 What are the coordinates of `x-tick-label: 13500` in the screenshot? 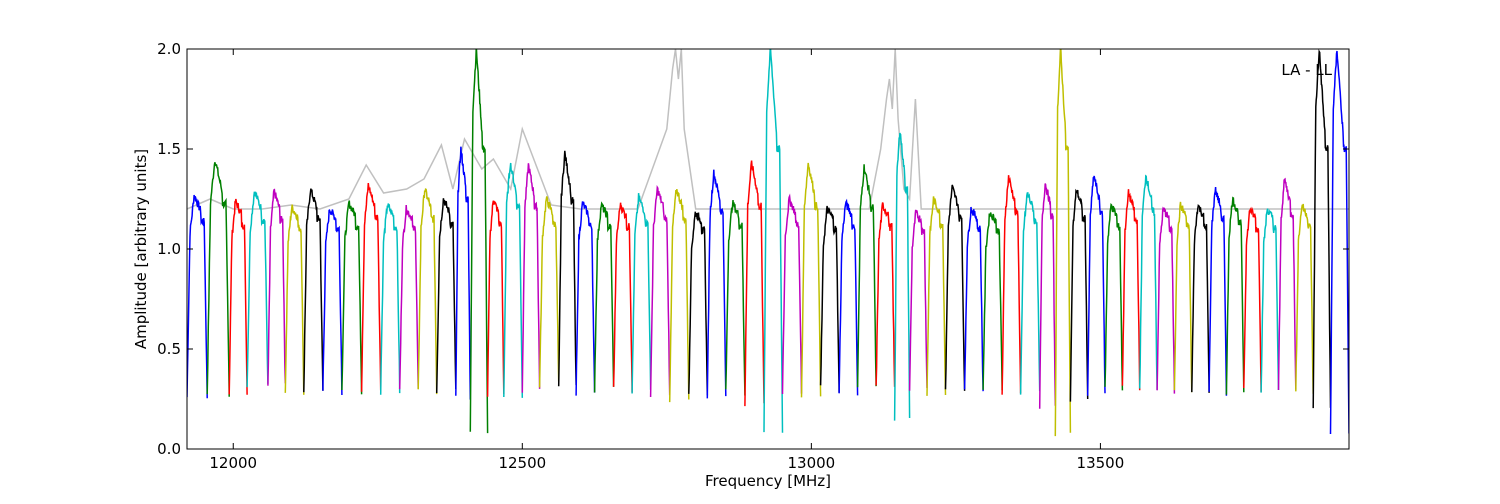 It's located at (1101, 463).